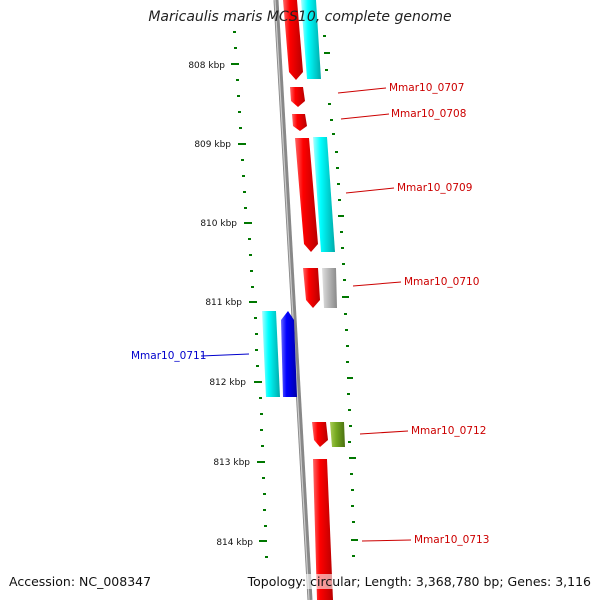  I want to click on scale-label: 813 kbp, so click(231, 463).